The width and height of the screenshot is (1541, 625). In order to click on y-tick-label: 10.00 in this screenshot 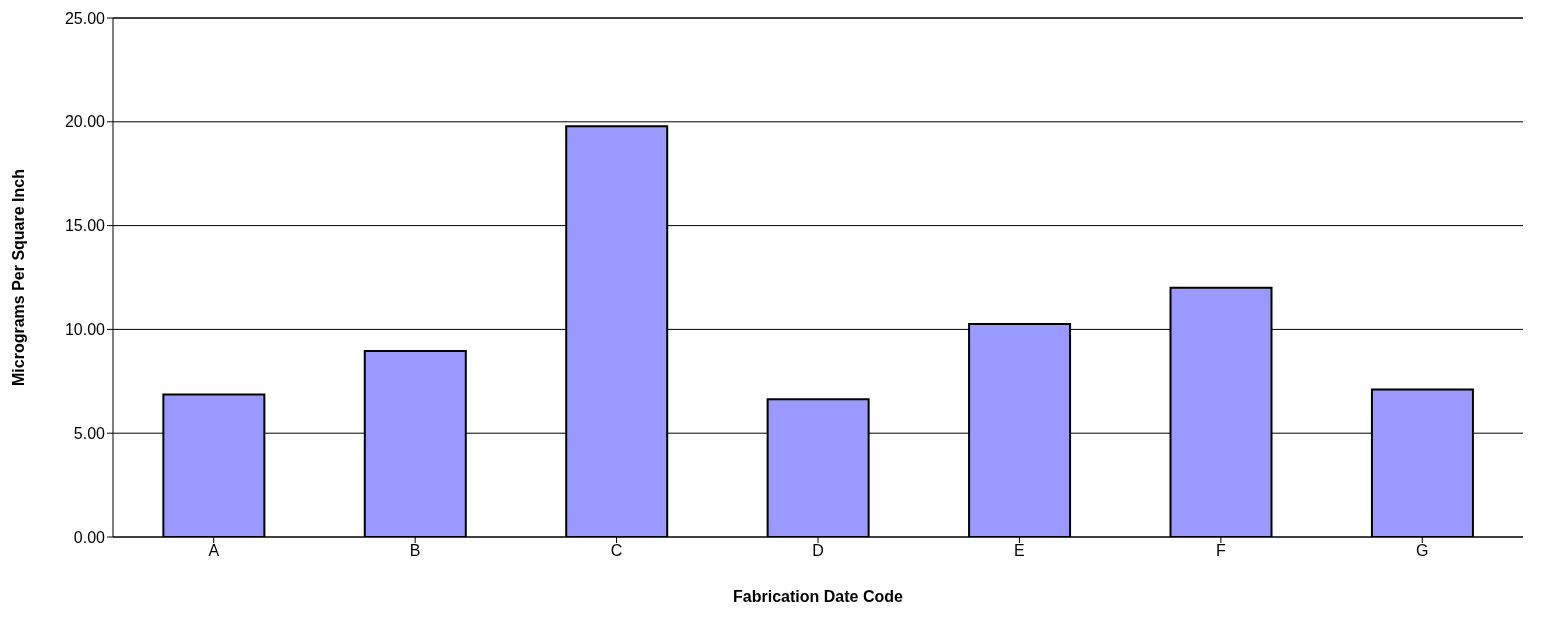, I will do `click(85, 330)`.